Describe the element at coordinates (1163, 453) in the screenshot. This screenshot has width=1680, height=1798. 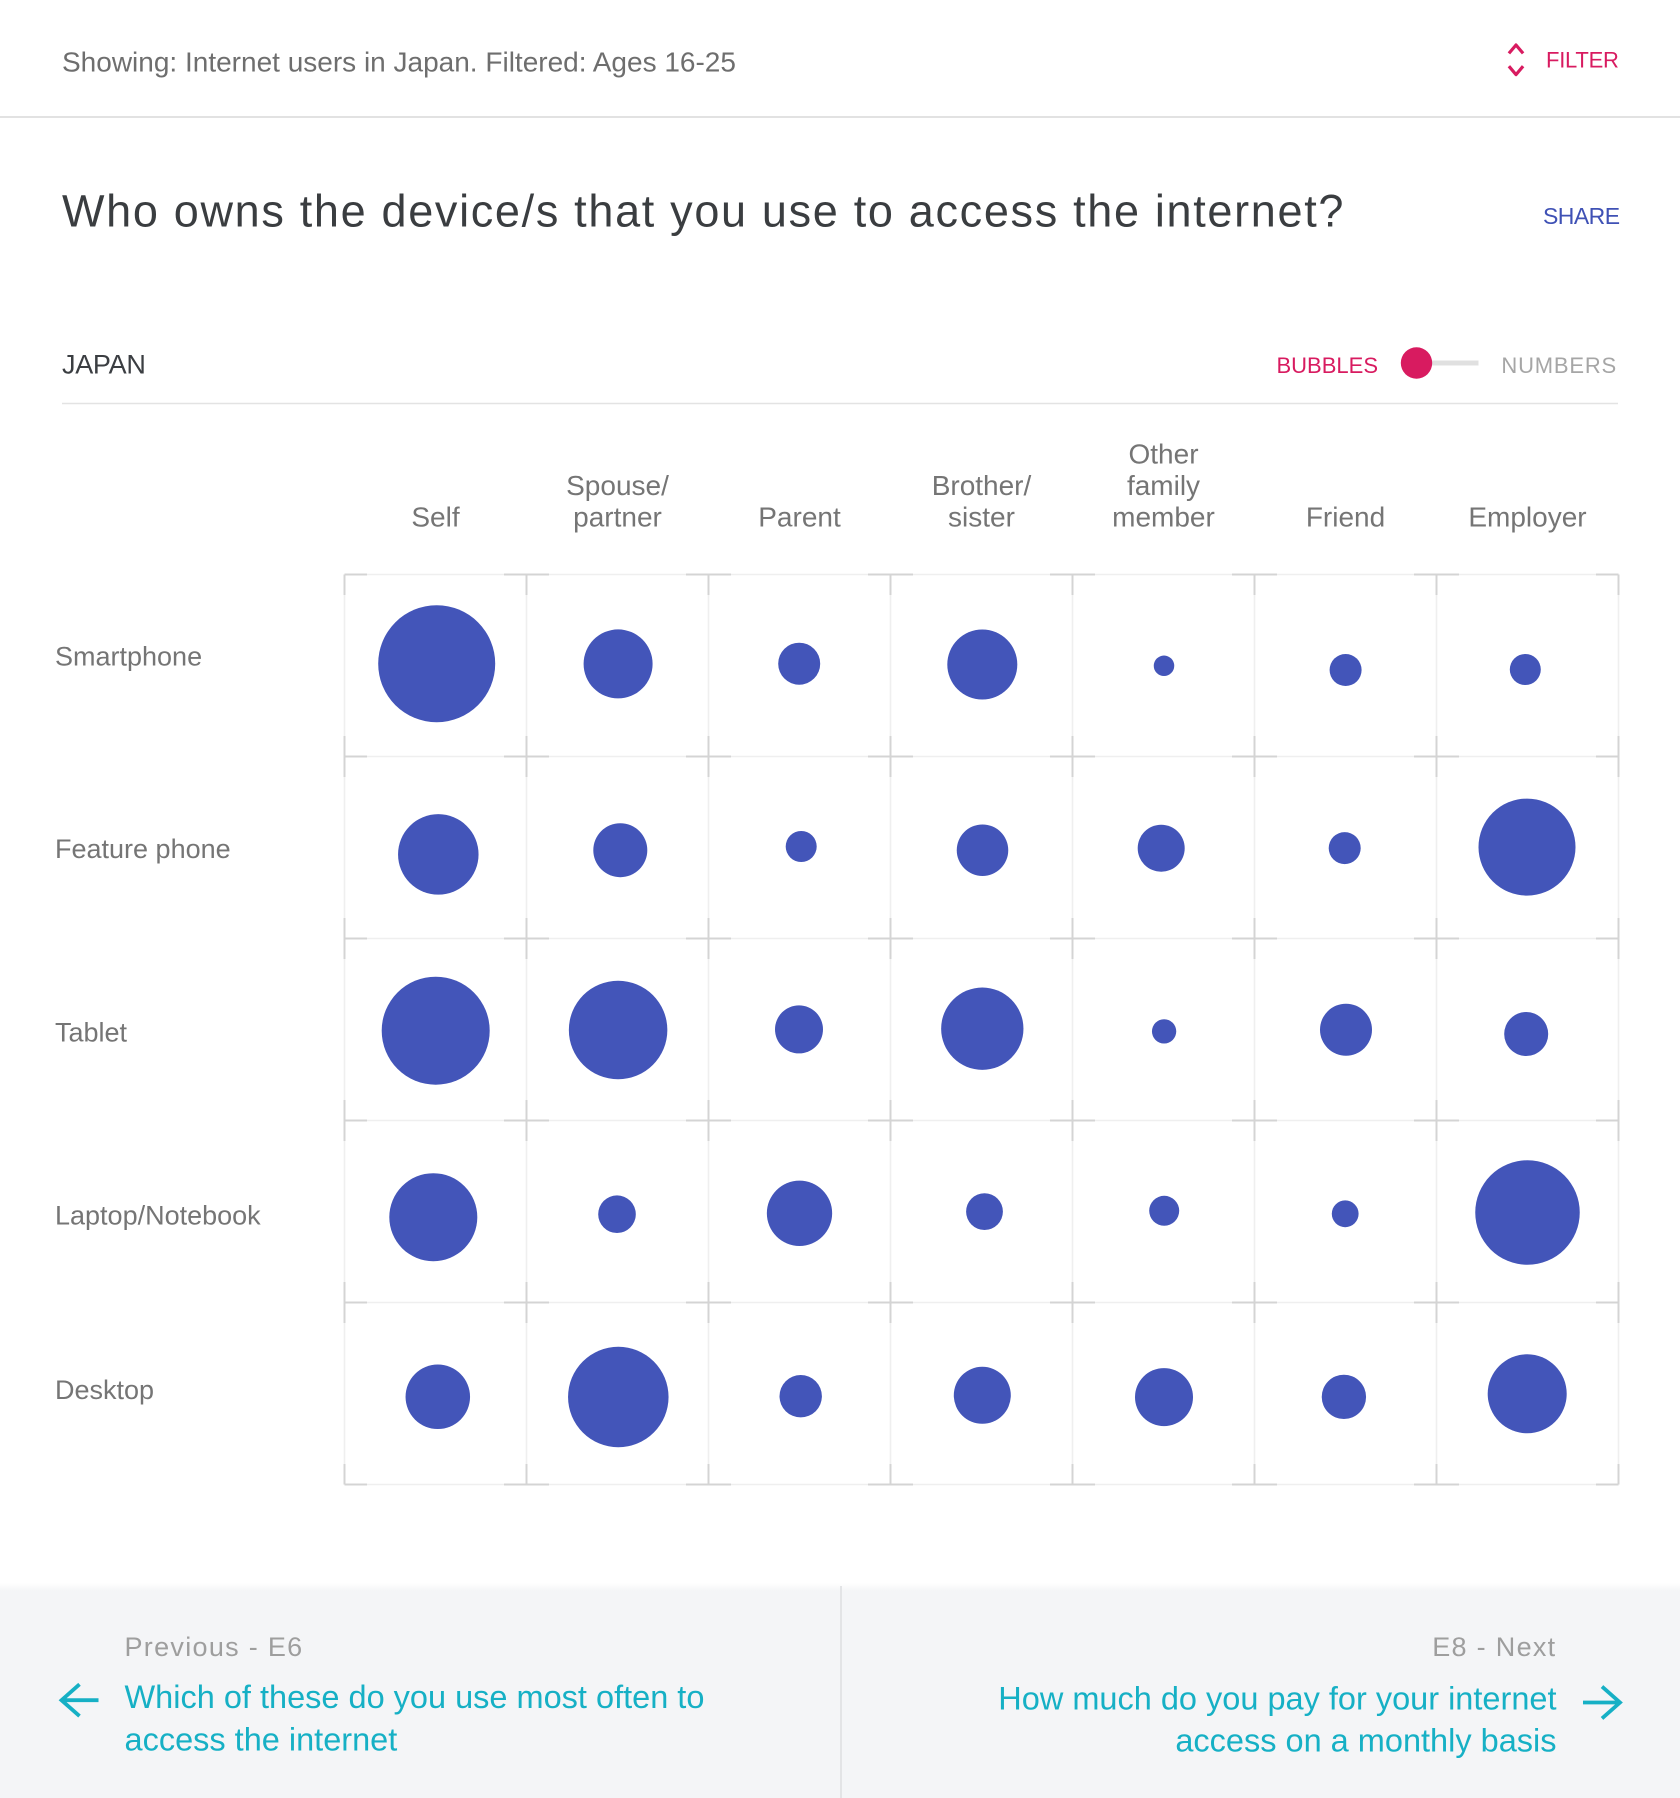
I see `svg-text: Other` at that location.